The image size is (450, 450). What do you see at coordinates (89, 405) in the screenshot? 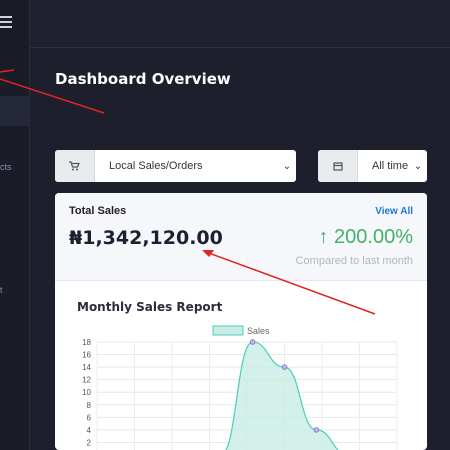
I see `y-tick-label: 8` at bounding box center [89, 405].